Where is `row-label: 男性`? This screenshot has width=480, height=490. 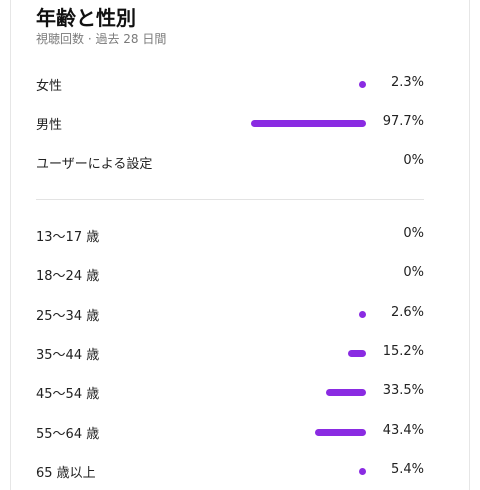 row-label: 男性 is located at coordinates (49, 125).